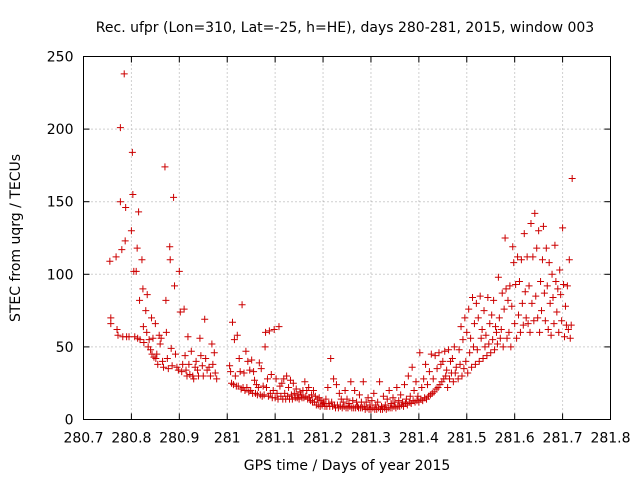 The image size is (640, 480). I want to click on x-tick-label: 281.2, so click(323, 439).